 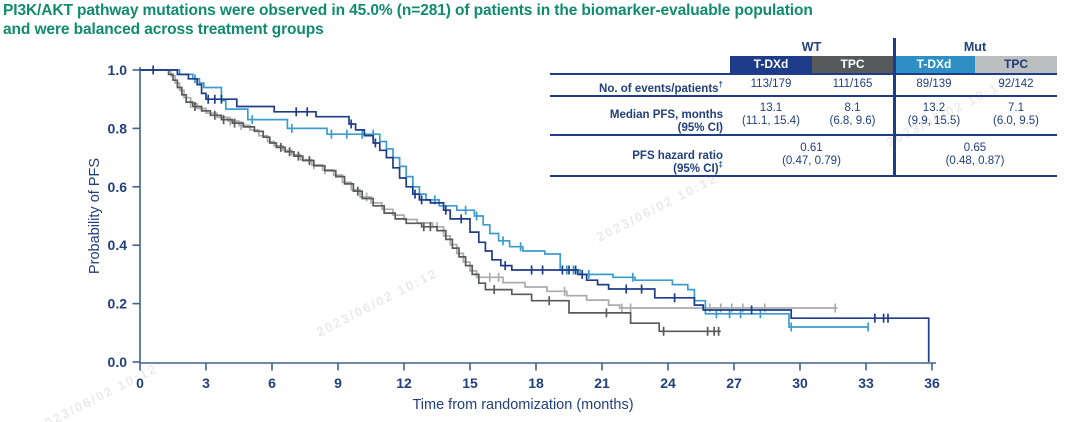 What do you see at coordinates (866, 383) in the screenshot?
I see `svg-text: 33` at bounding box center [866, 383].